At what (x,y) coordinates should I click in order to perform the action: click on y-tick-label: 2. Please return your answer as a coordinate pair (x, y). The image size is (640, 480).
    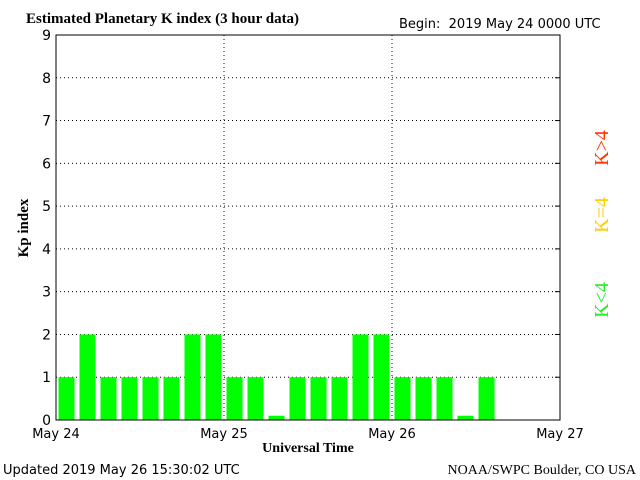
    Looking at the image, I should click on (46, 335).